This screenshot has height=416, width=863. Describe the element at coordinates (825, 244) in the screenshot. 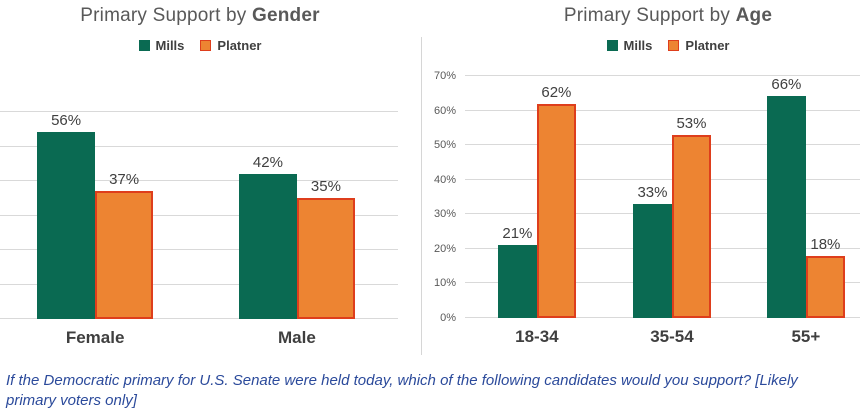

I see `data-label-platner-55+: 18%` at that location.